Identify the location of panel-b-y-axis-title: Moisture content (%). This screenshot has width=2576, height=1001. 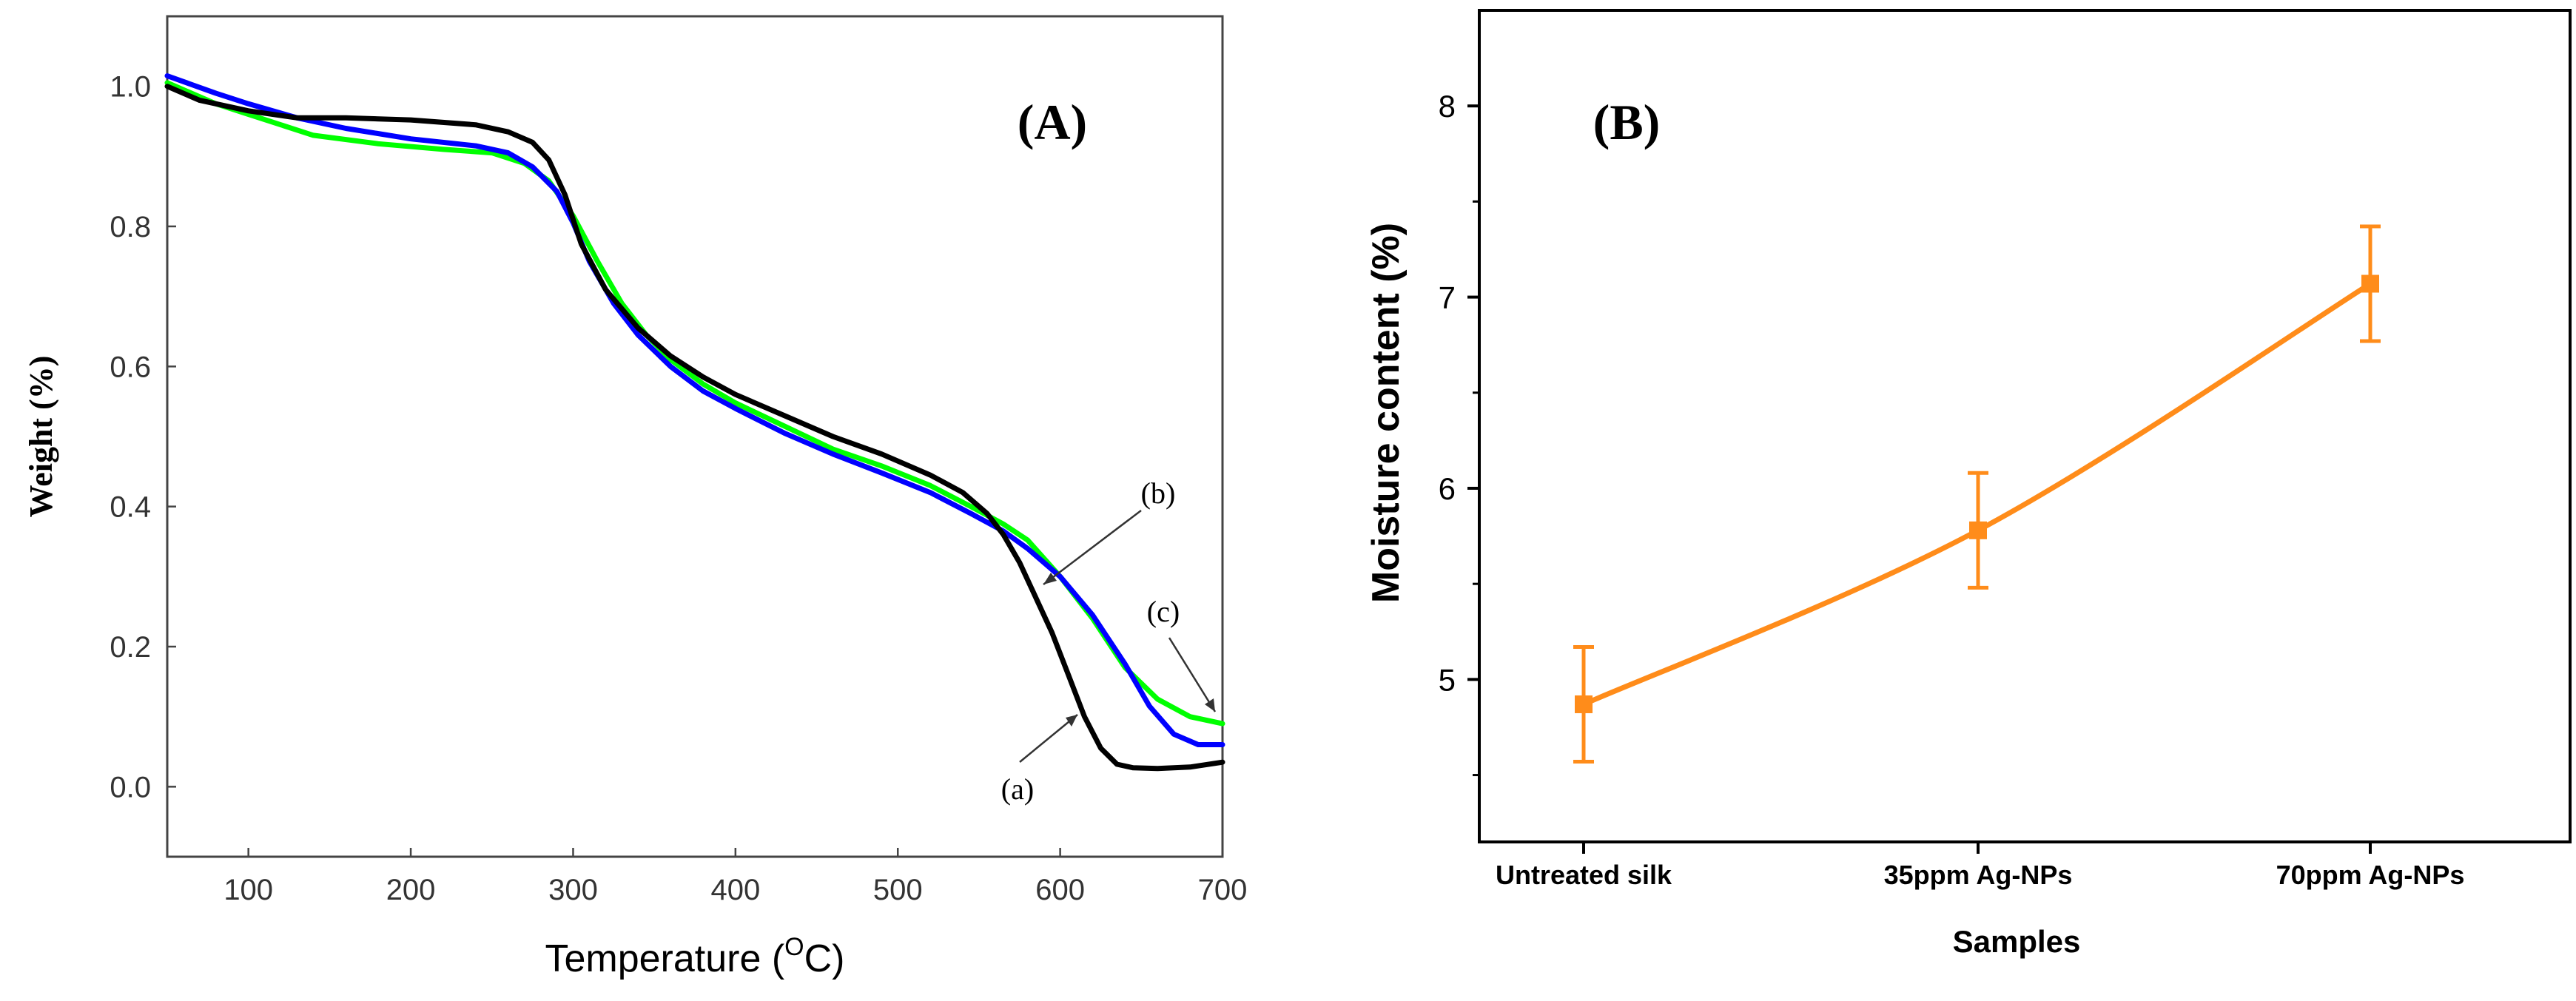
(1386, 413).